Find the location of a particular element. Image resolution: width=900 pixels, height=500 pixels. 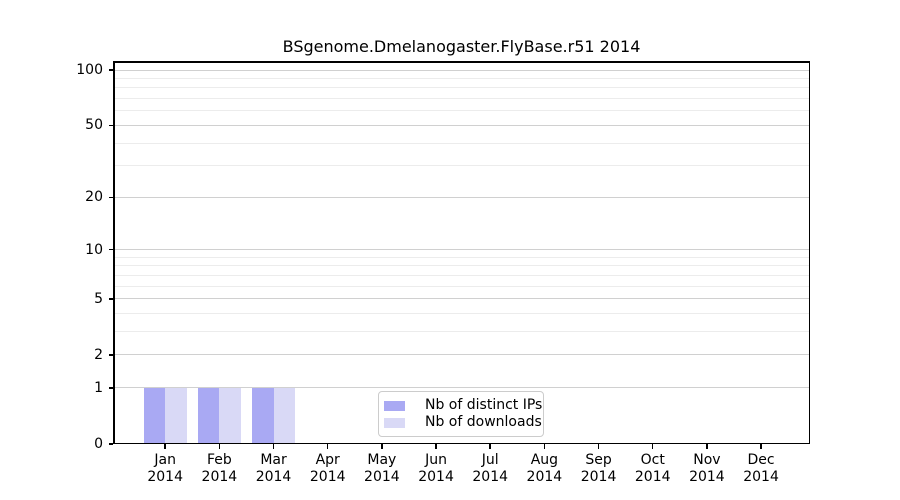

x-axis-month-label: Aug is located at coordinates (544, 460).